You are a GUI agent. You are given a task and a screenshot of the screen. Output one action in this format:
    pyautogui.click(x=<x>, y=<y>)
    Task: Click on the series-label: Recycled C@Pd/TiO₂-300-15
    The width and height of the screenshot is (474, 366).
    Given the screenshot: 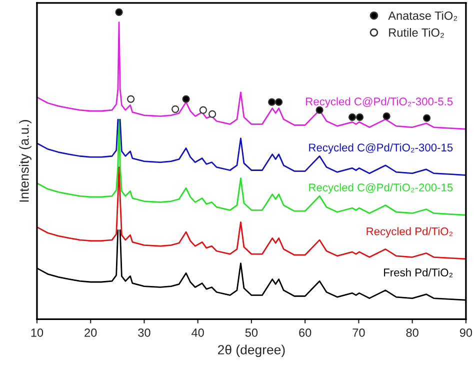 What is the action you would take?
    pyautogui.click(x=381, y=148)
    